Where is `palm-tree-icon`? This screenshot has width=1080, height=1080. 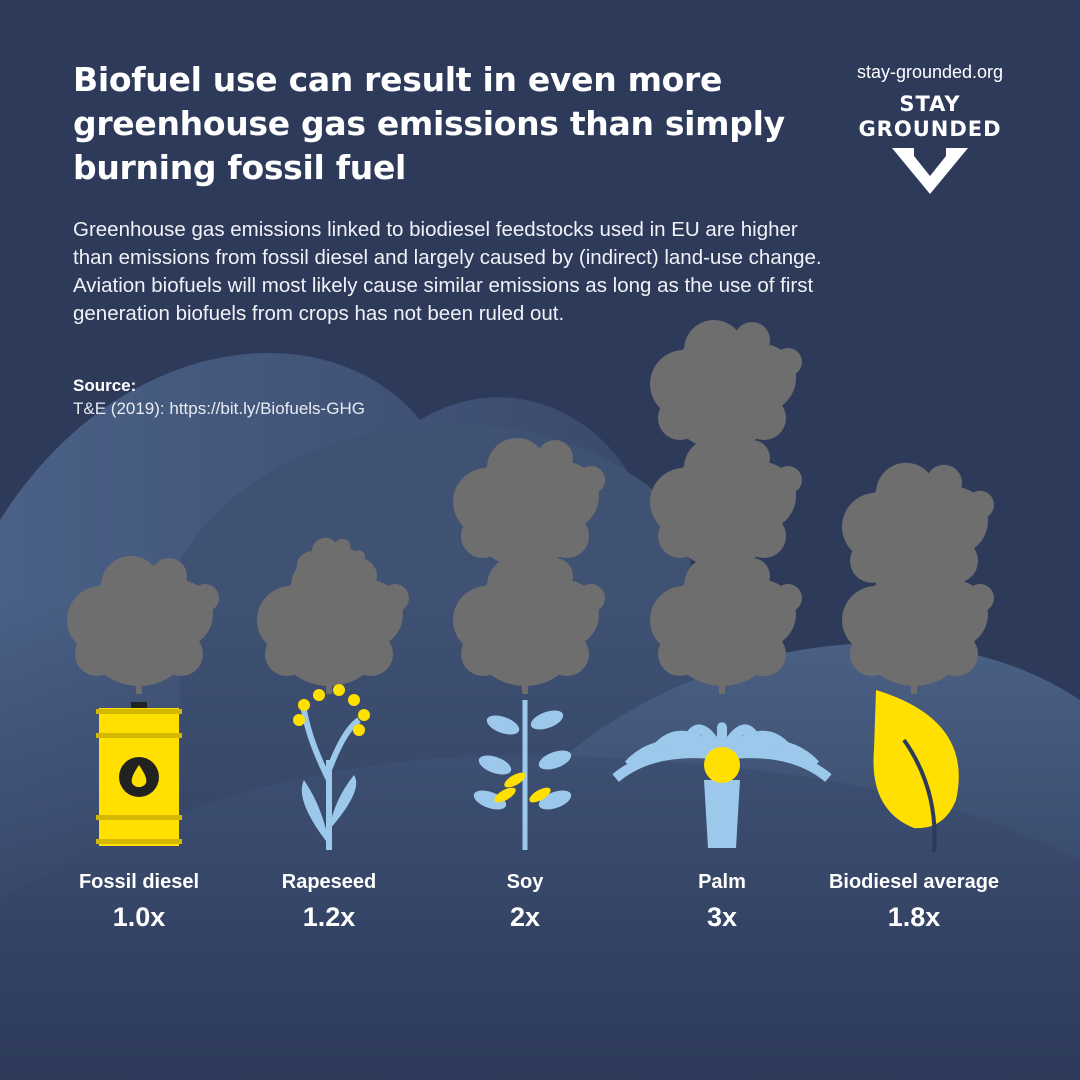 palm-tree-icon is located at coordinates (722, 785).